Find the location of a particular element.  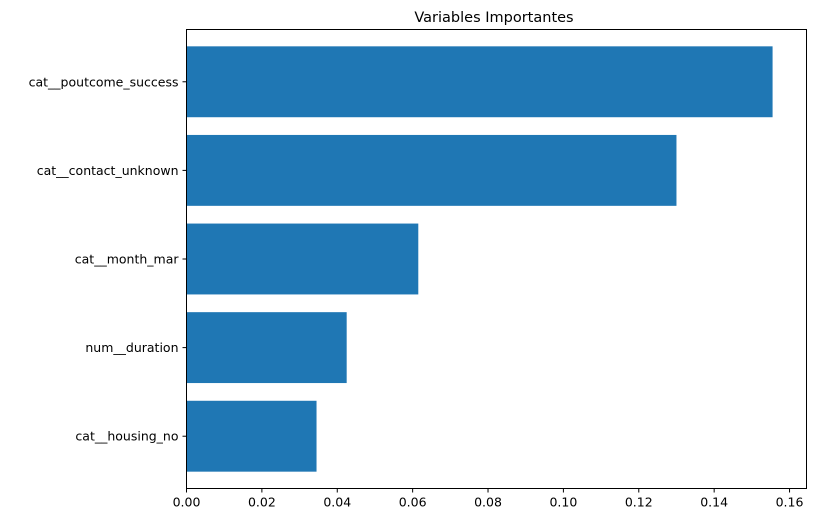

x-tick-label: 0.14 is located at coordinates (714, 502).